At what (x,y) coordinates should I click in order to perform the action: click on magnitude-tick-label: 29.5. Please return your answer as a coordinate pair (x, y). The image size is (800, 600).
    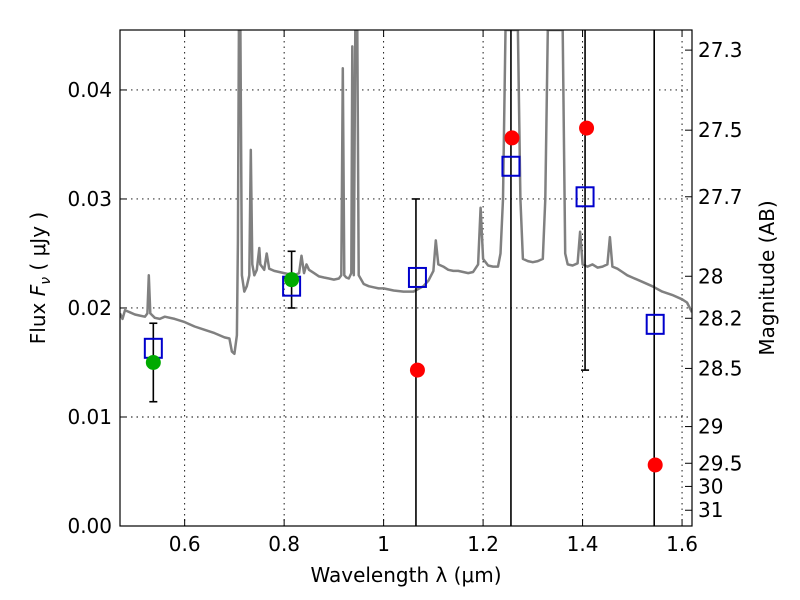
    Looking at the image, I should click on (720, 463).